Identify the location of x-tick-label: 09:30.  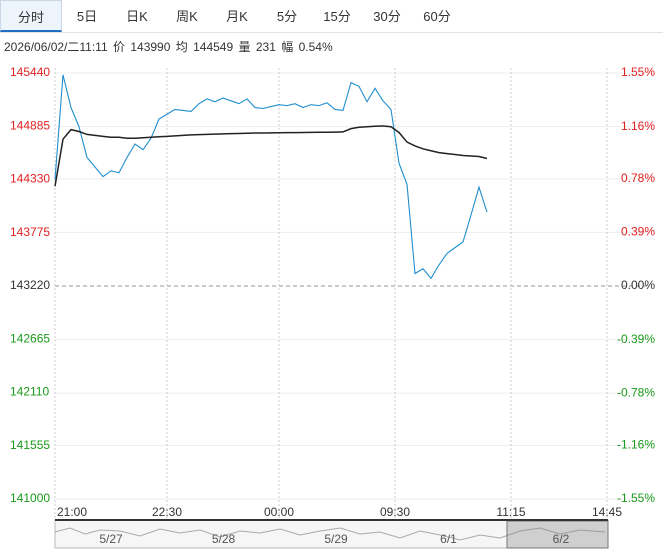
(395, 512).